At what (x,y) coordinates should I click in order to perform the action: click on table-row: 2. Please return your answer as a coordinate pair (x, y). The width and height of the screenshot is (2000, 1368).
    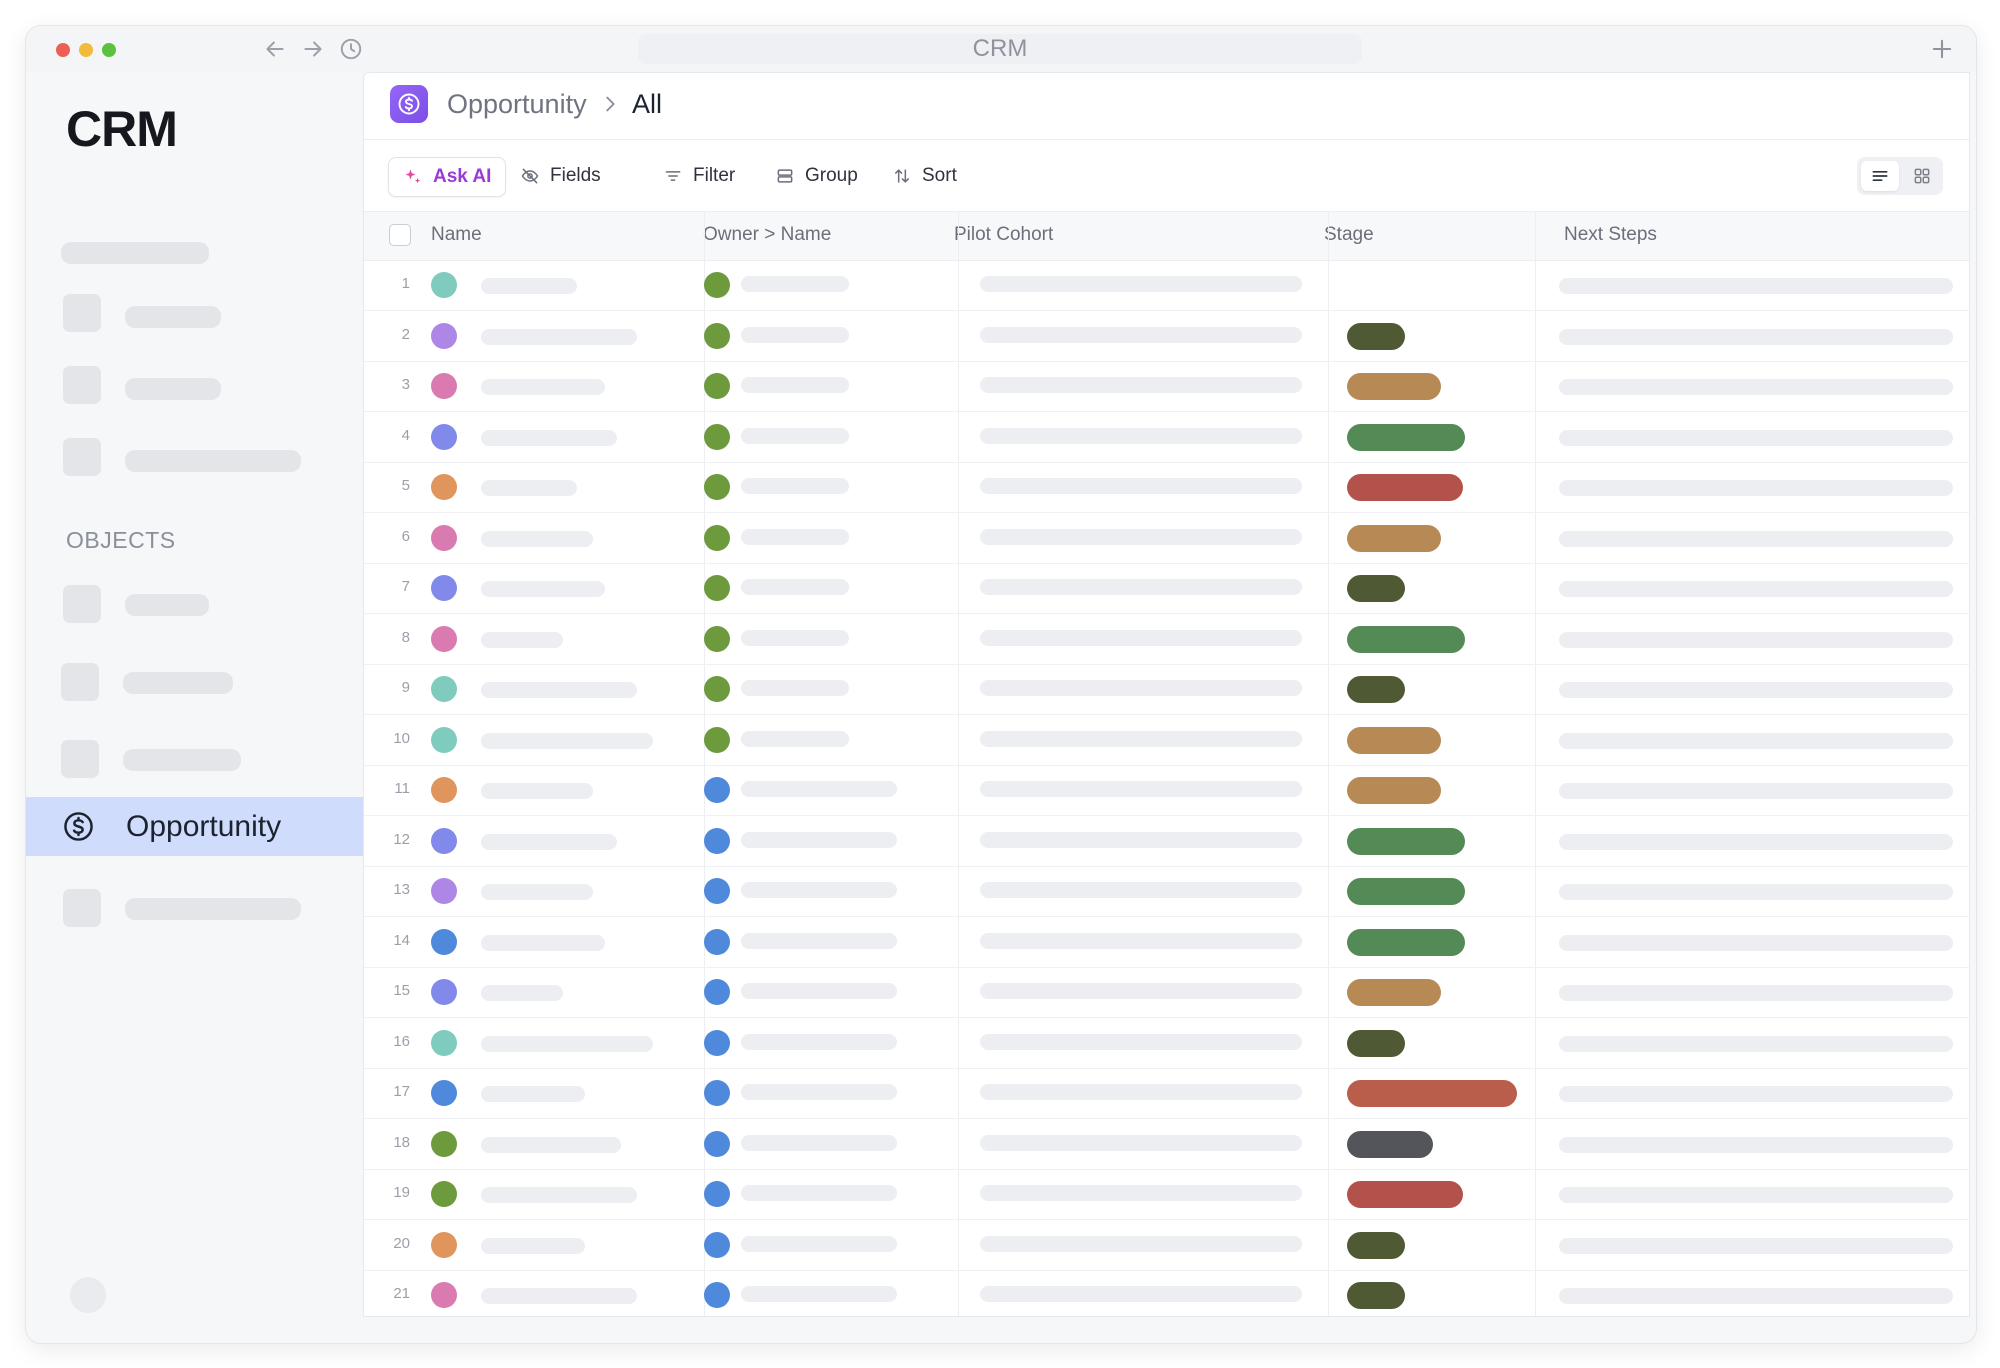
    Looking at the image, I should click on (1166, 336).